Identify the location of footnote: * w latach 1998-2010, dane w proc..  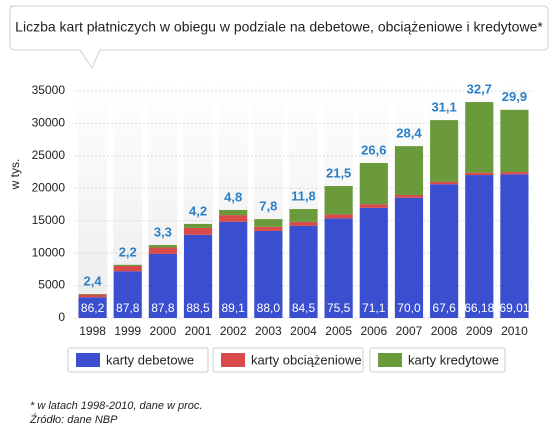
(116, 406).